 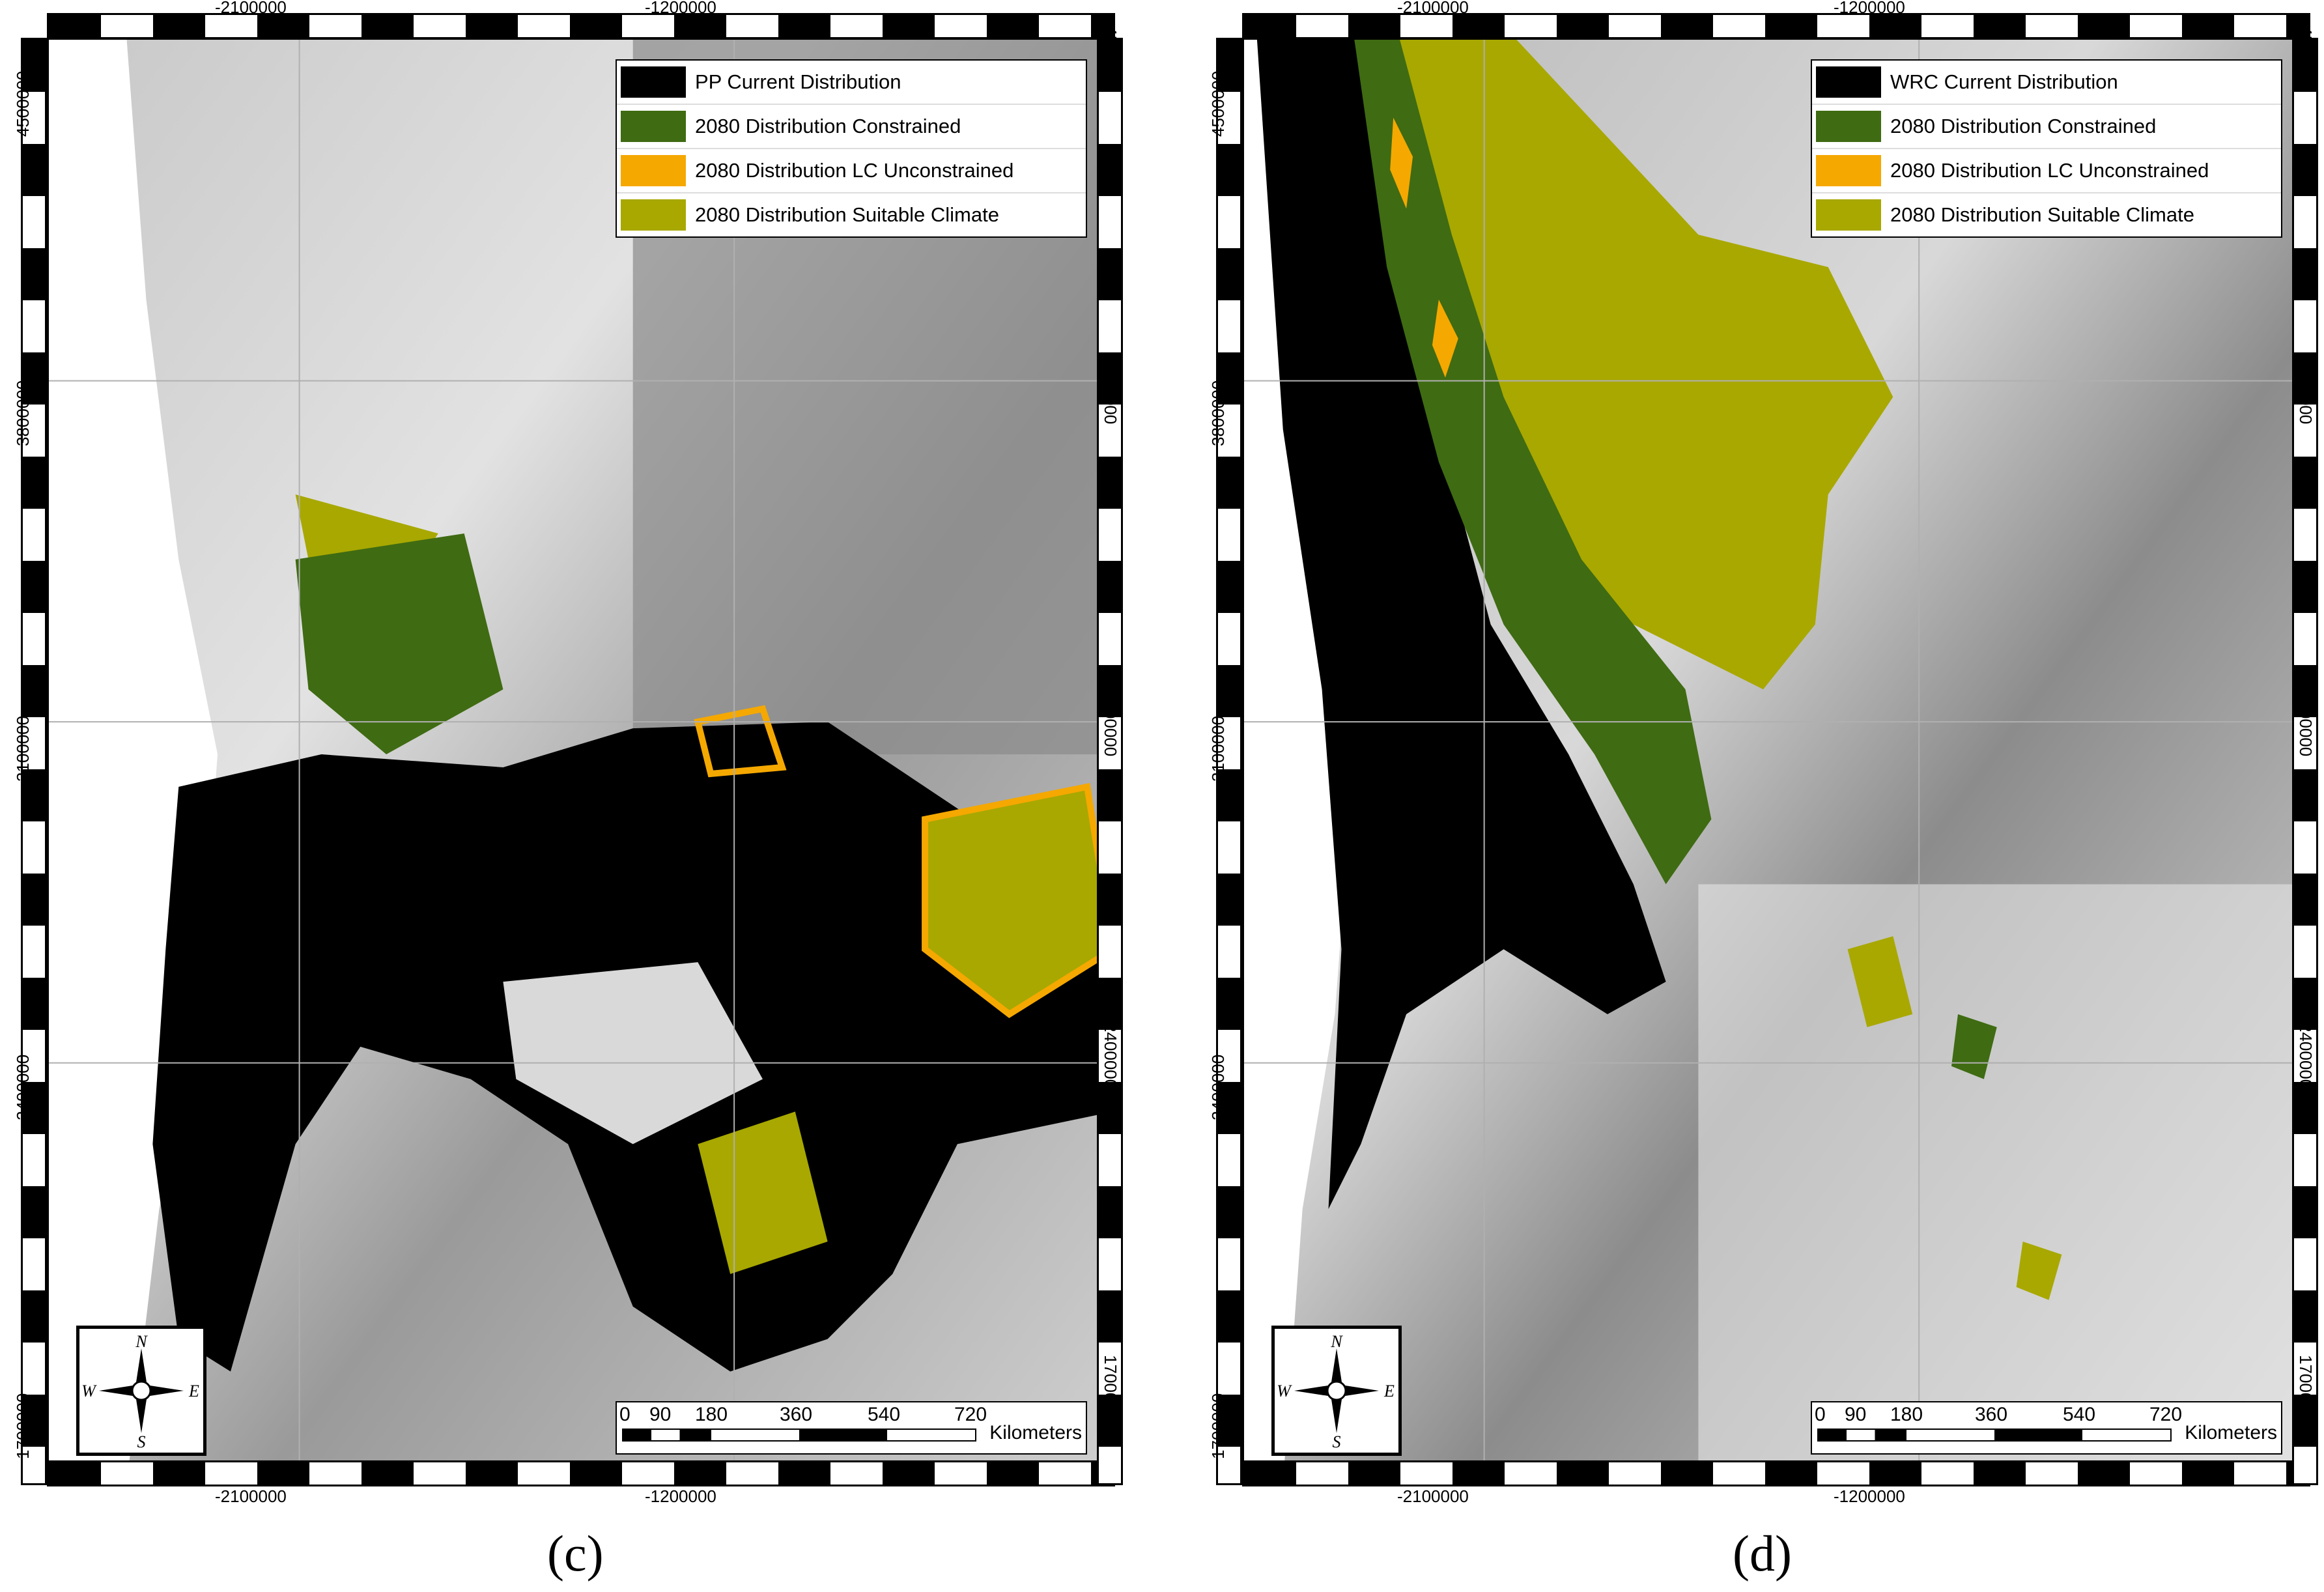 What do you see at coordinates (2004, 81) in the screenshot?
I see `legend-label: WRC Current Distribution` at bounding box center [2004, 81].